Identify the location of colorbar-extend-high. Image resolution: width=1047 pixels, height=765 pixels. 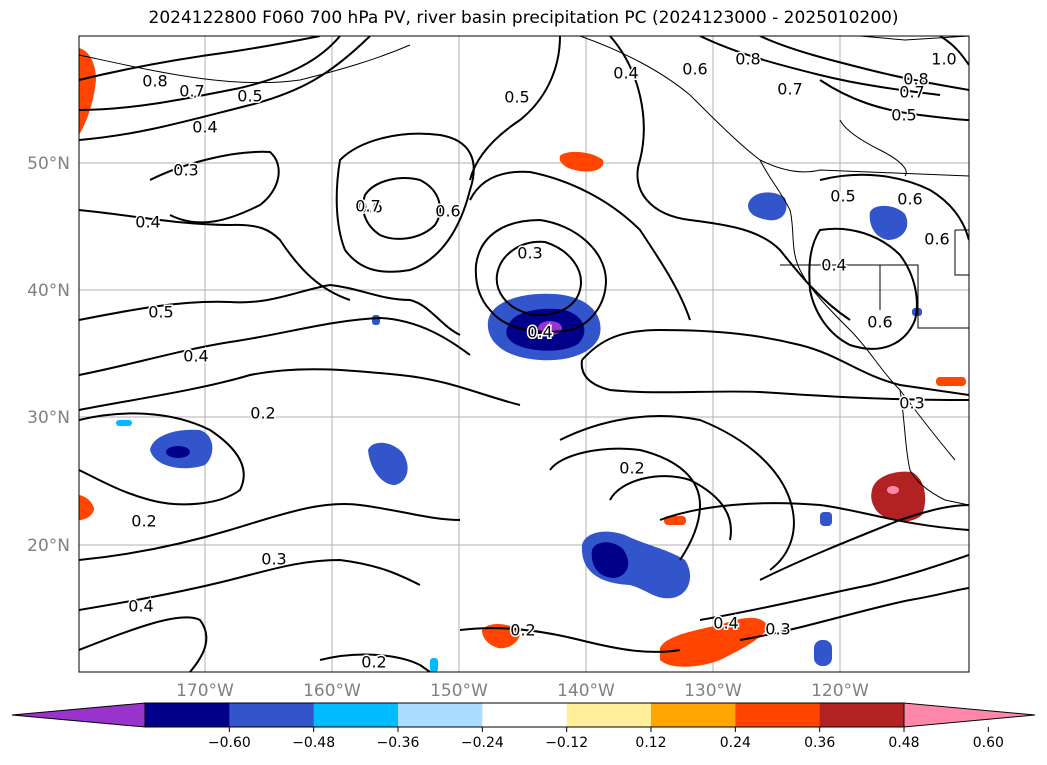
(969, 715).